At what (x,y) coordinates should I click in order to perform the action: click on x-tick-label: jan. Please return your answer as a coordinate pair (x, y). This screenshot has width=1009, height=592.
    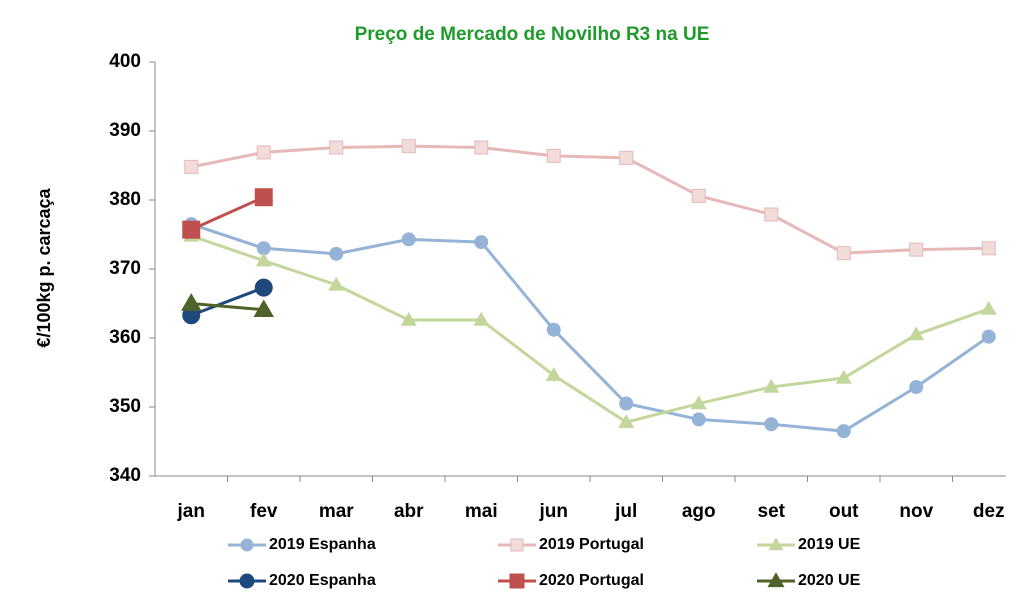
    Looking at the image, I should click on (191, 511).